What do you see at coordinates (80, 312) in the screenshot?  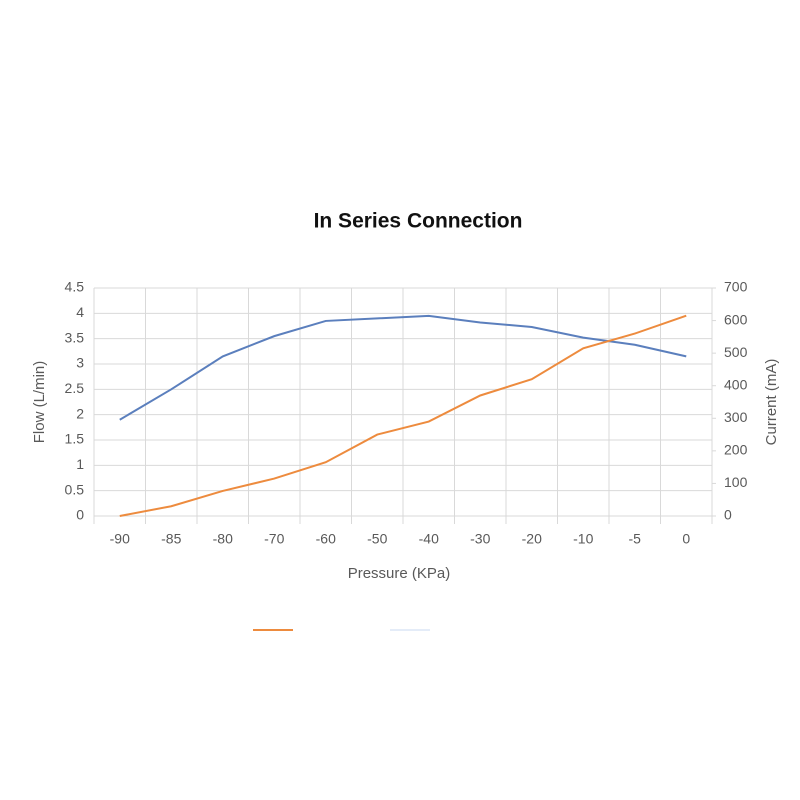 I see `y-tick-label: 4` at bounding box center [80, 312].